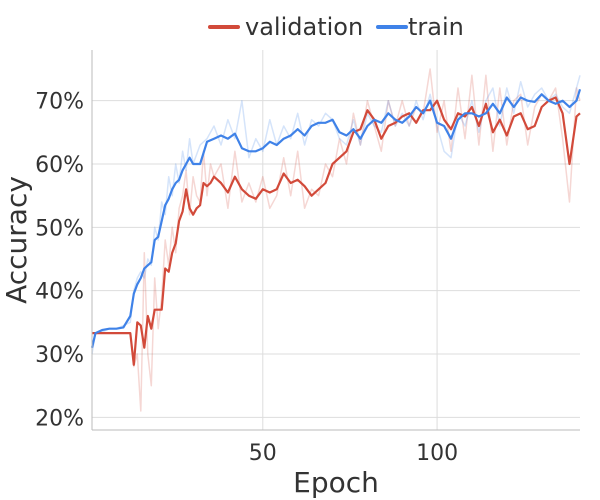 Image resolution: width=600 pixels, height=500 pixels. Describe the element at coordinates (16, 240) in the screenshot. I see `y-axis-title: Accuracy` at that location.